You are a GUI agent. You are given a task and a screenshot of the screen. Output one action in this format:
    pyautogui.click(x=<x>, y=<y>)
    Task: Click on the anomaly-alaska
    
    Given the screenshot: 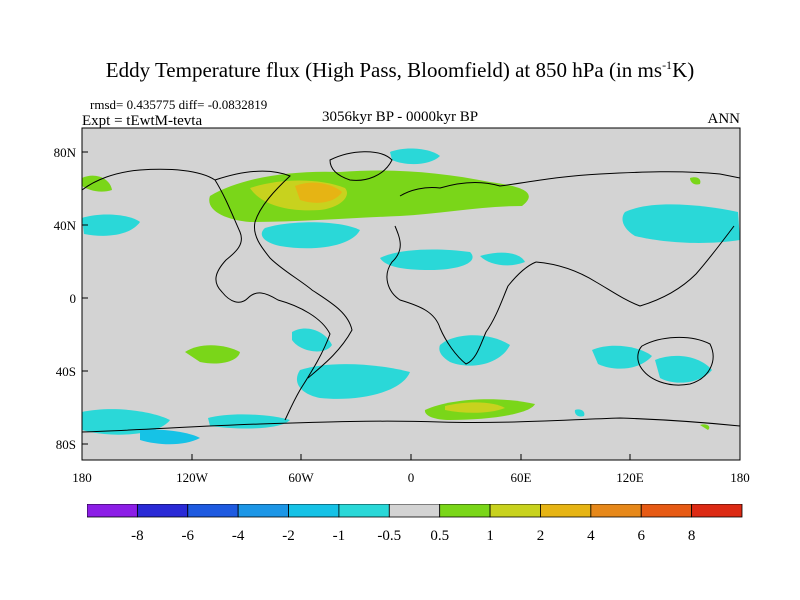 What is the action you would take?
    pyautogui.click(x=97, y=183)
    